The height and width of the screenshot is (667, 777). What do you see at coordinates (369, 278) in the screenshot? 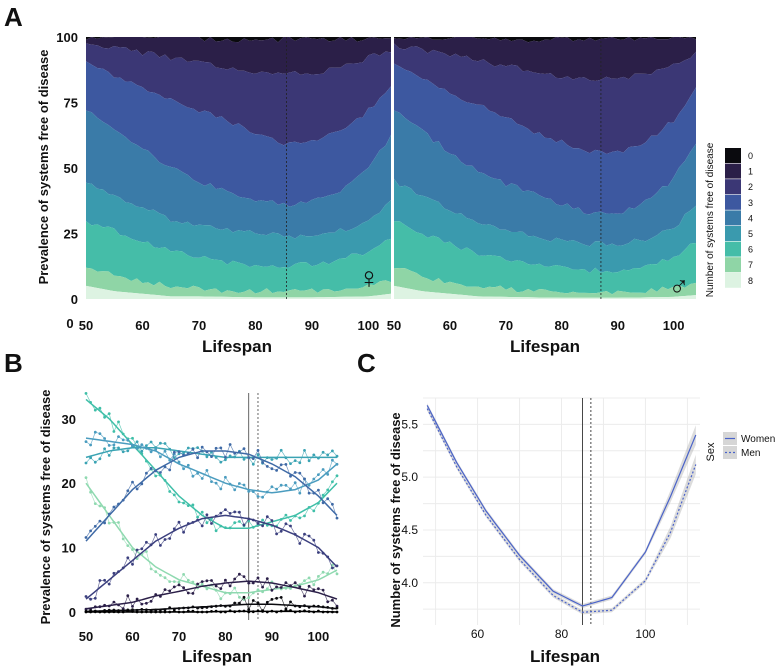
I see `female-symbol-icon: ♀` at bounding box center [369, 278].